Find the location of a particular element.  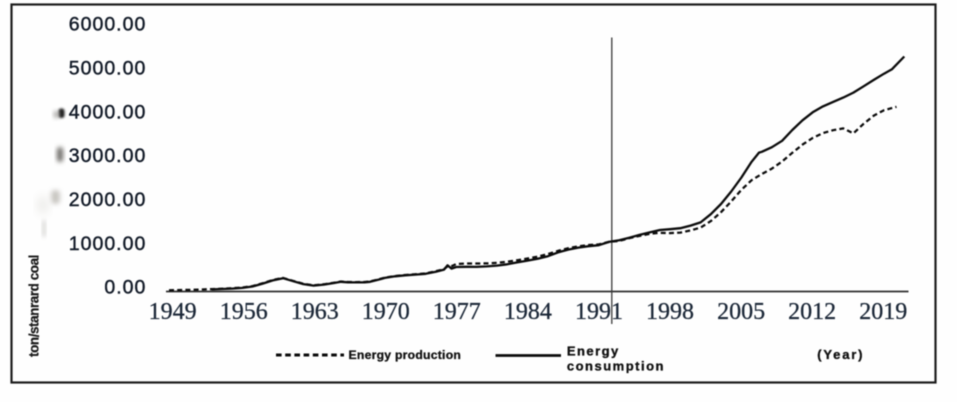

svg-text: 2000.00 is located at coordinates (108, 200).